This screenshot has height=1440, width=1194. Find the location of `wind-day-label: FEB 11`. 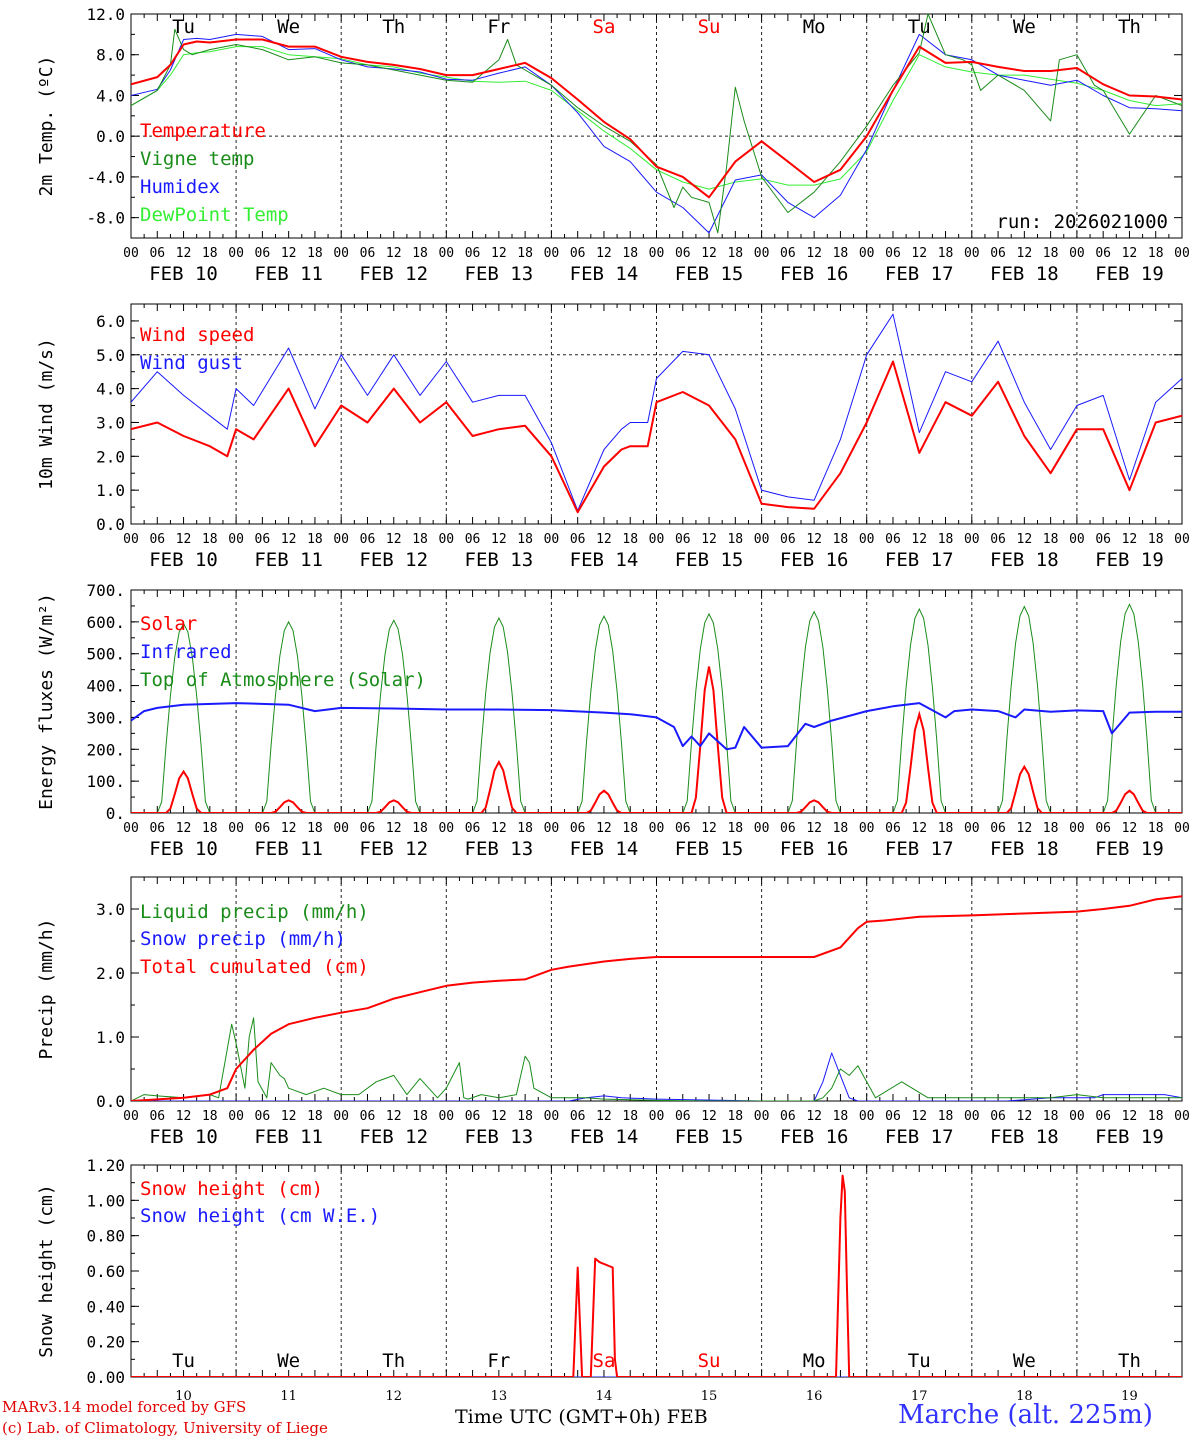

wind-day-label: FEB 11 is located at coordinates (288, 560).